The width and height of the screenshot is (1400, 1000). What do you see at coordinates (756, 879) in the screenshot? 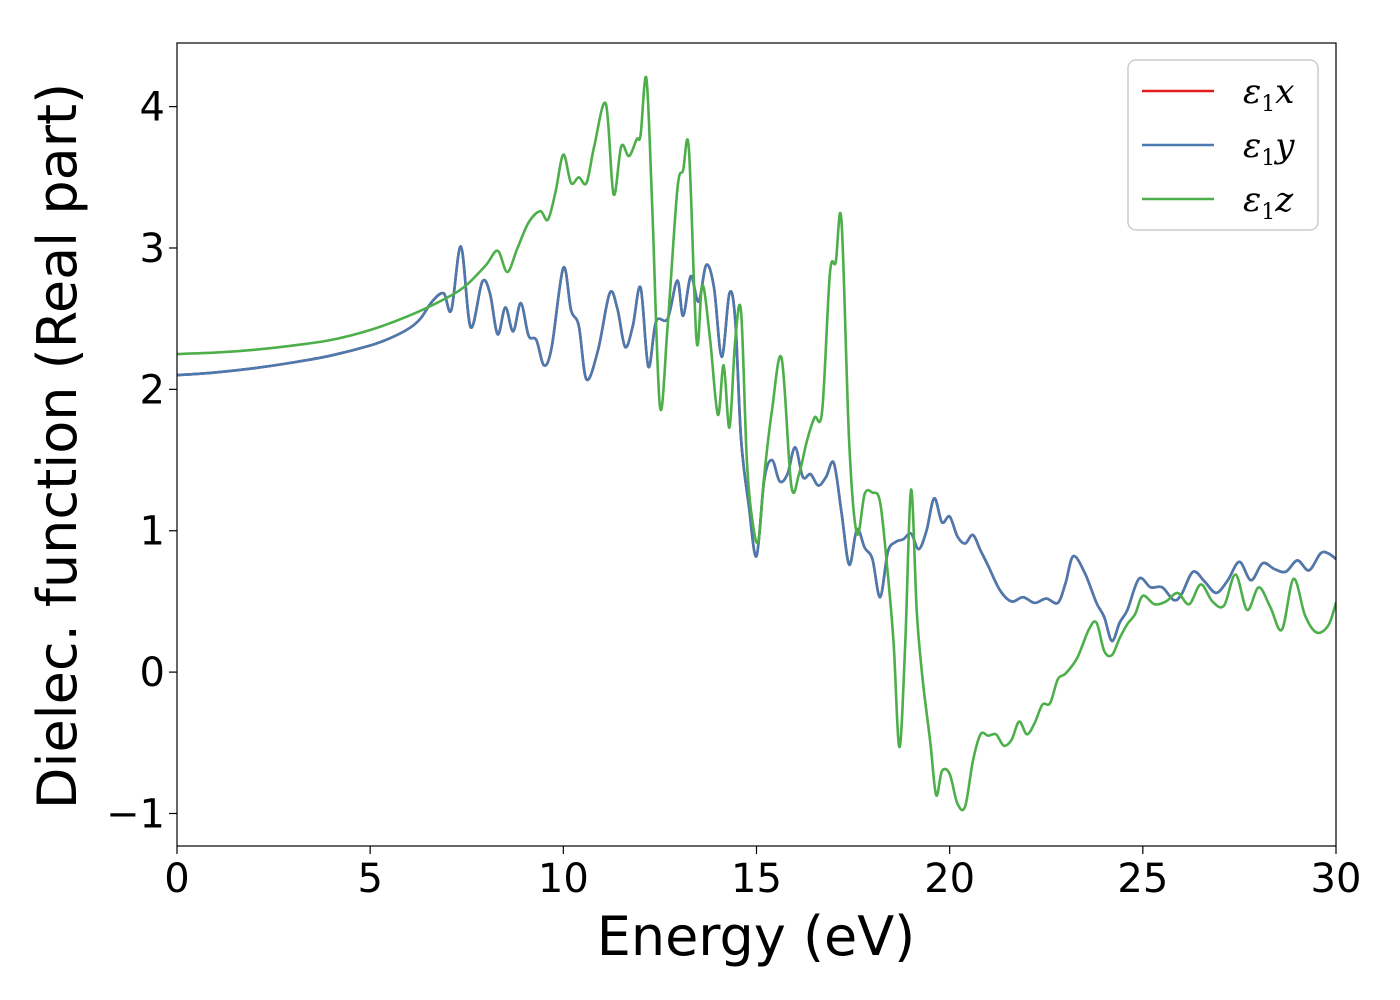
I see `x-tick-label: 15` at bounding box center [756, 879].